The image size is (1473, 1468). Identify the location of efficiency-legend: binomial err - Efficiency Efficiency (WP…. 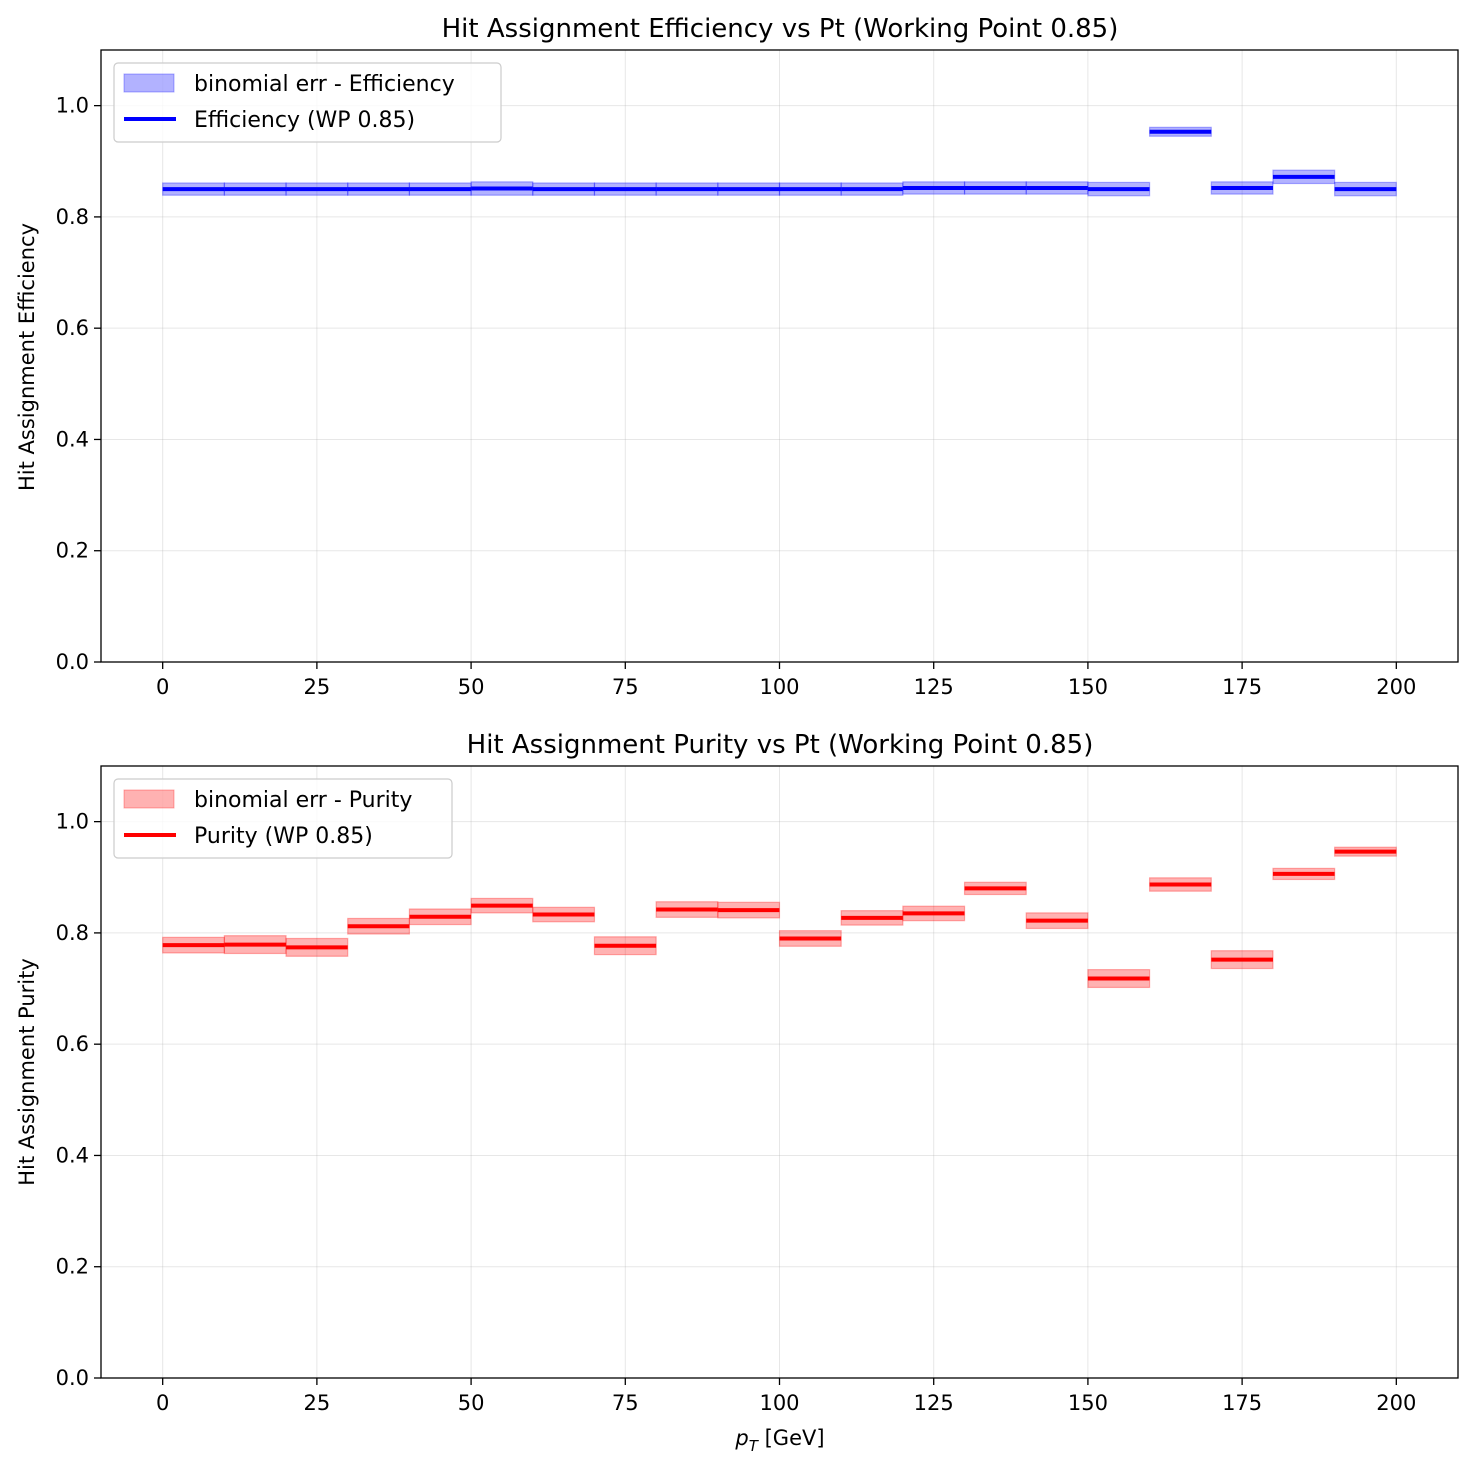
(307, 102).